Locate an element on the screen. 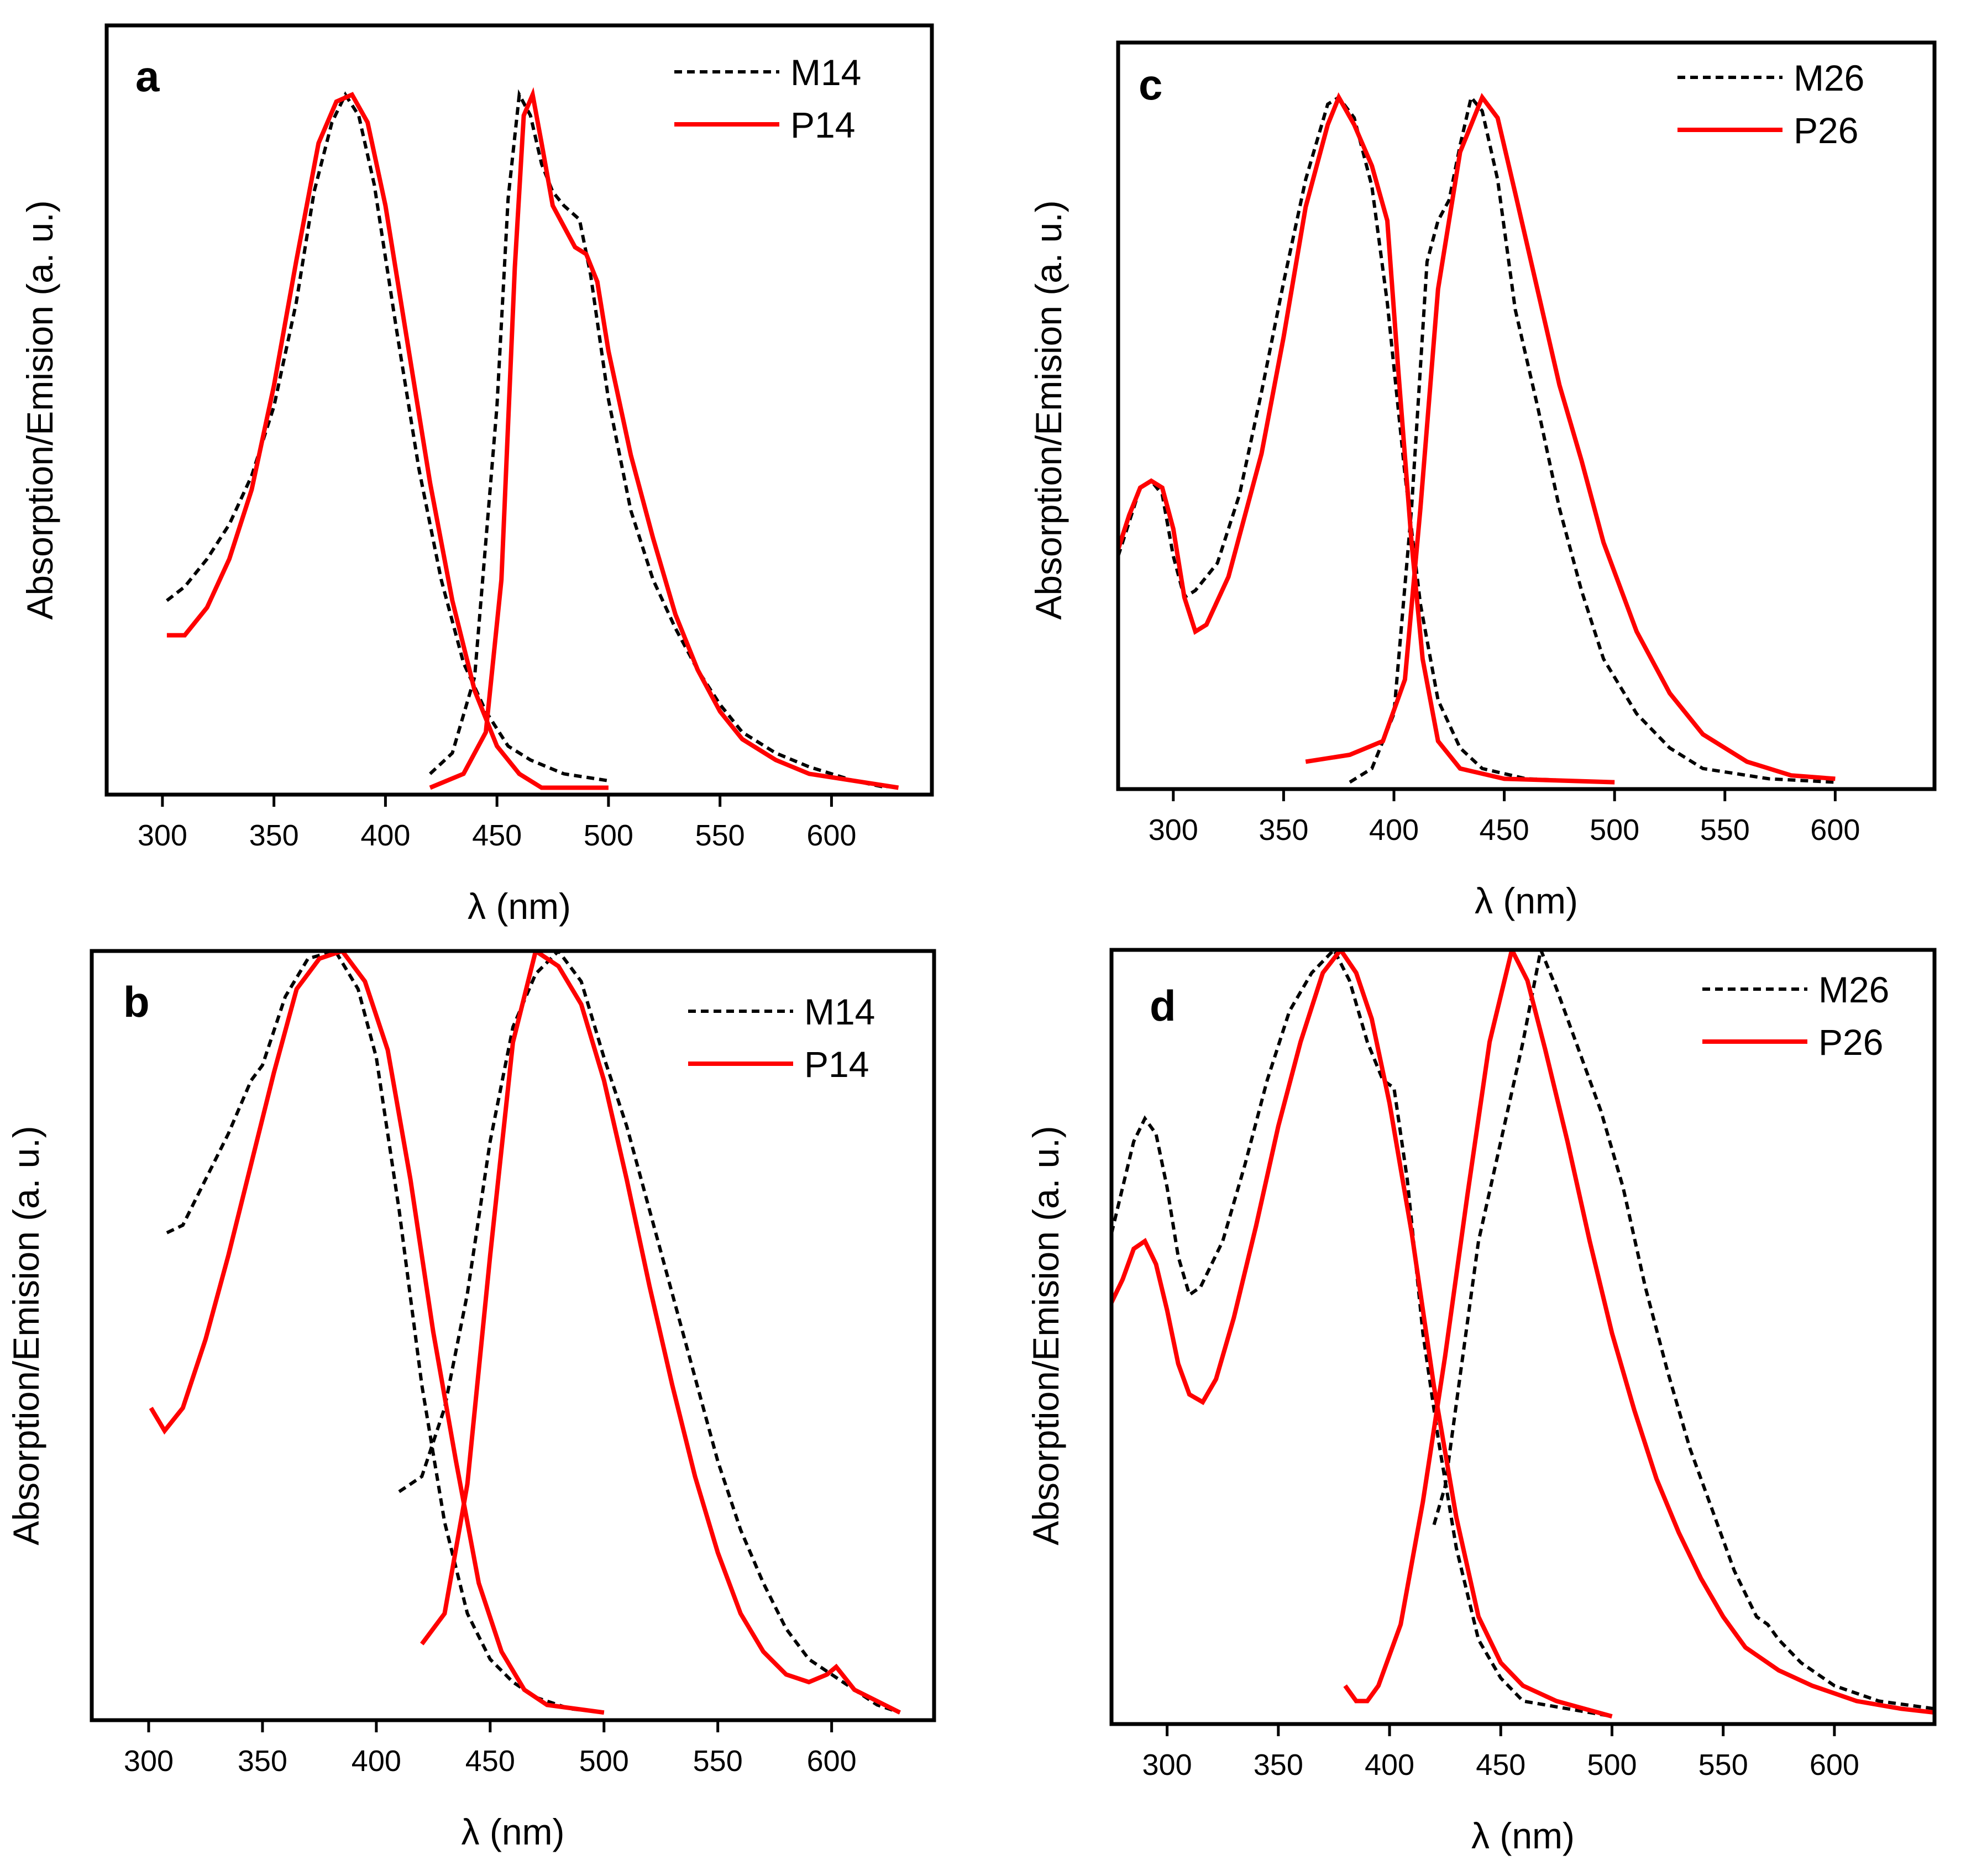 The height and width of the screenshot is (1876, 1966). panel-letter: b is located at coordinates (137, 1002).